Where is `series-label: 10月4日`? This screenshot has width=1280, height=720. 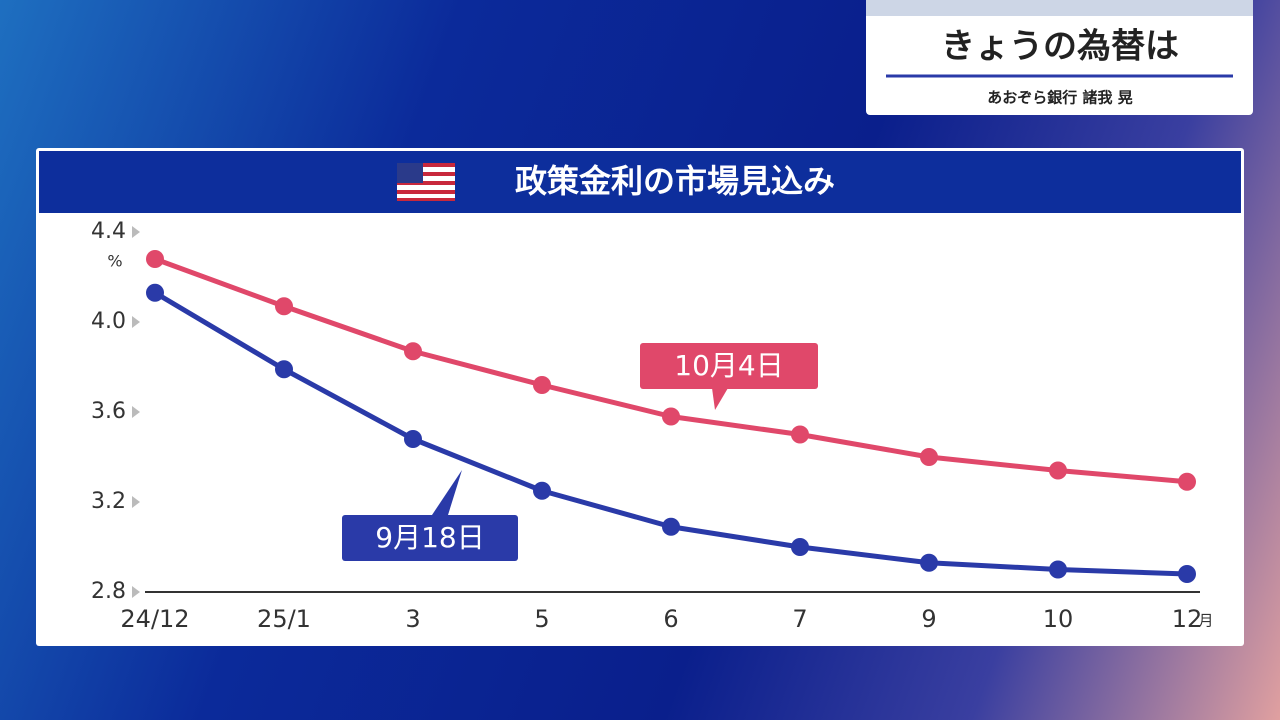 series-label: 10月4日 is located at coordinates (728, 365).